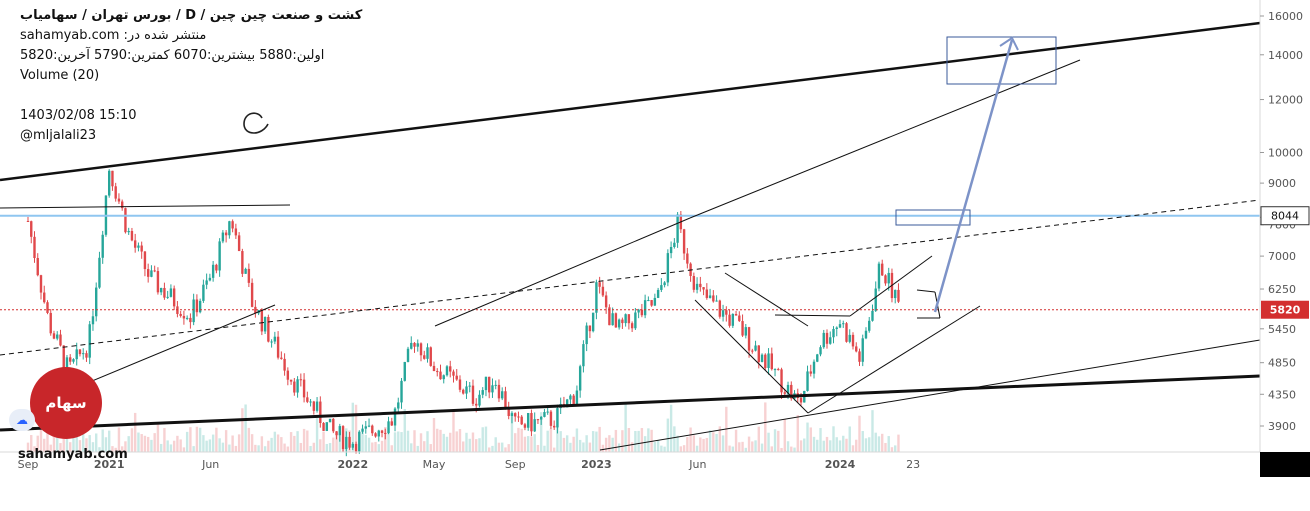 This screenshot has height=511, width=1310. Describe the element at coordinates (256, 123) in the screenshot. I see `hand-drawn-circle` at that location.